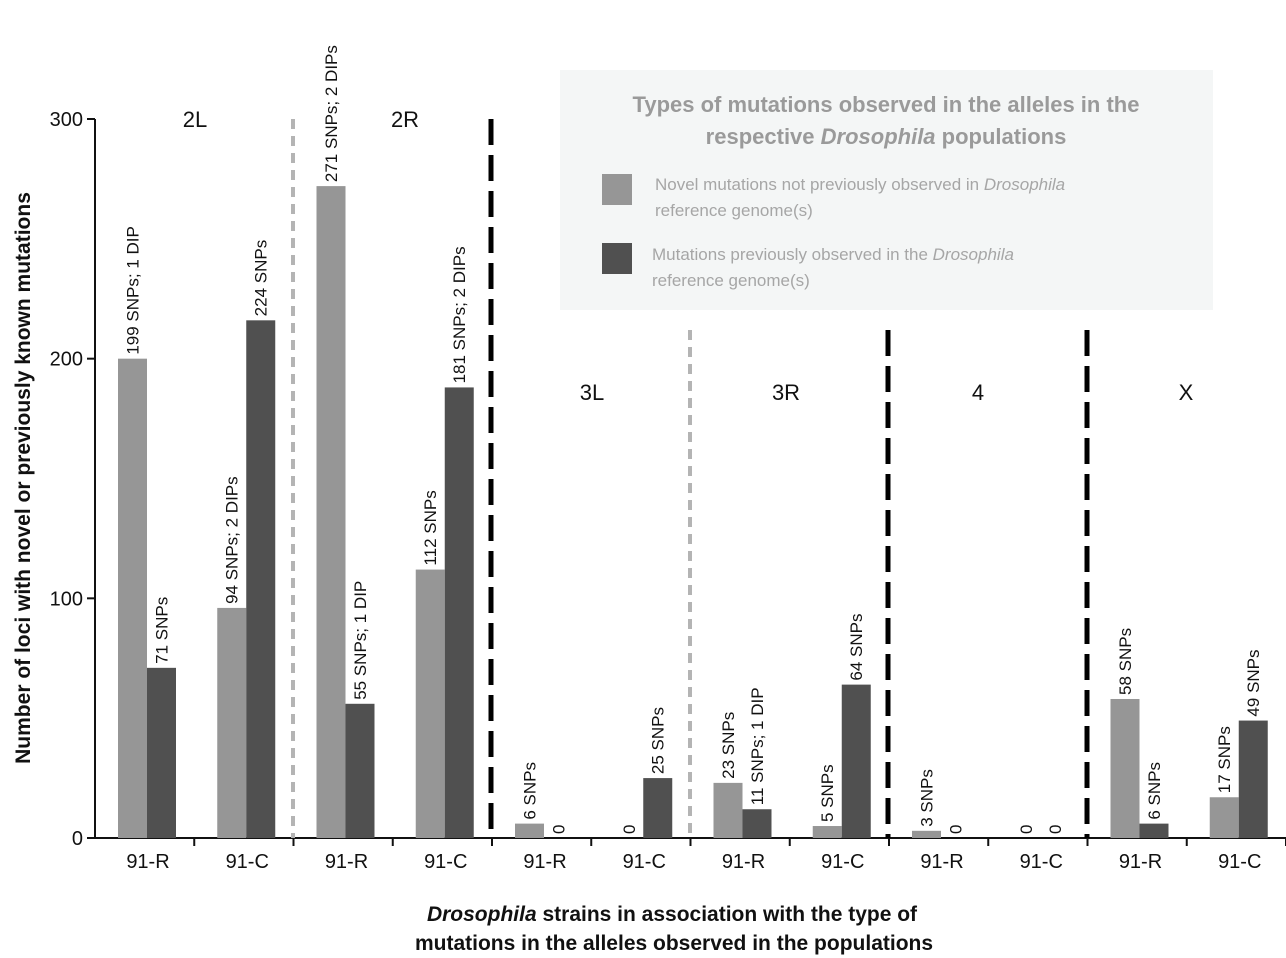  Describe the element at coordinates (827, 793) in the screenshot. I see `bar-label-novel: 5 SNPs` at that location.